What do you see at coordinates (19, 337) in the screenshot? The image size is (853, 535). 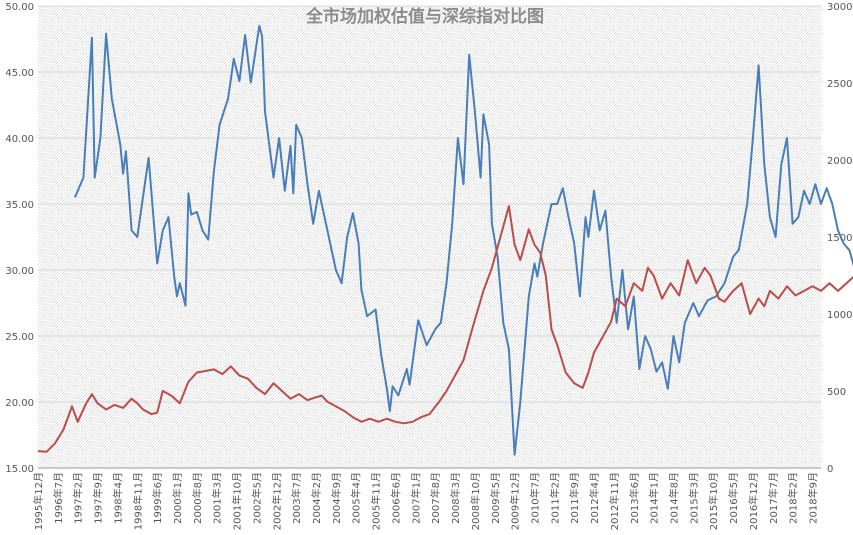 I see `y-left-tick-label: 25.00` at bounding box center [19, 337].